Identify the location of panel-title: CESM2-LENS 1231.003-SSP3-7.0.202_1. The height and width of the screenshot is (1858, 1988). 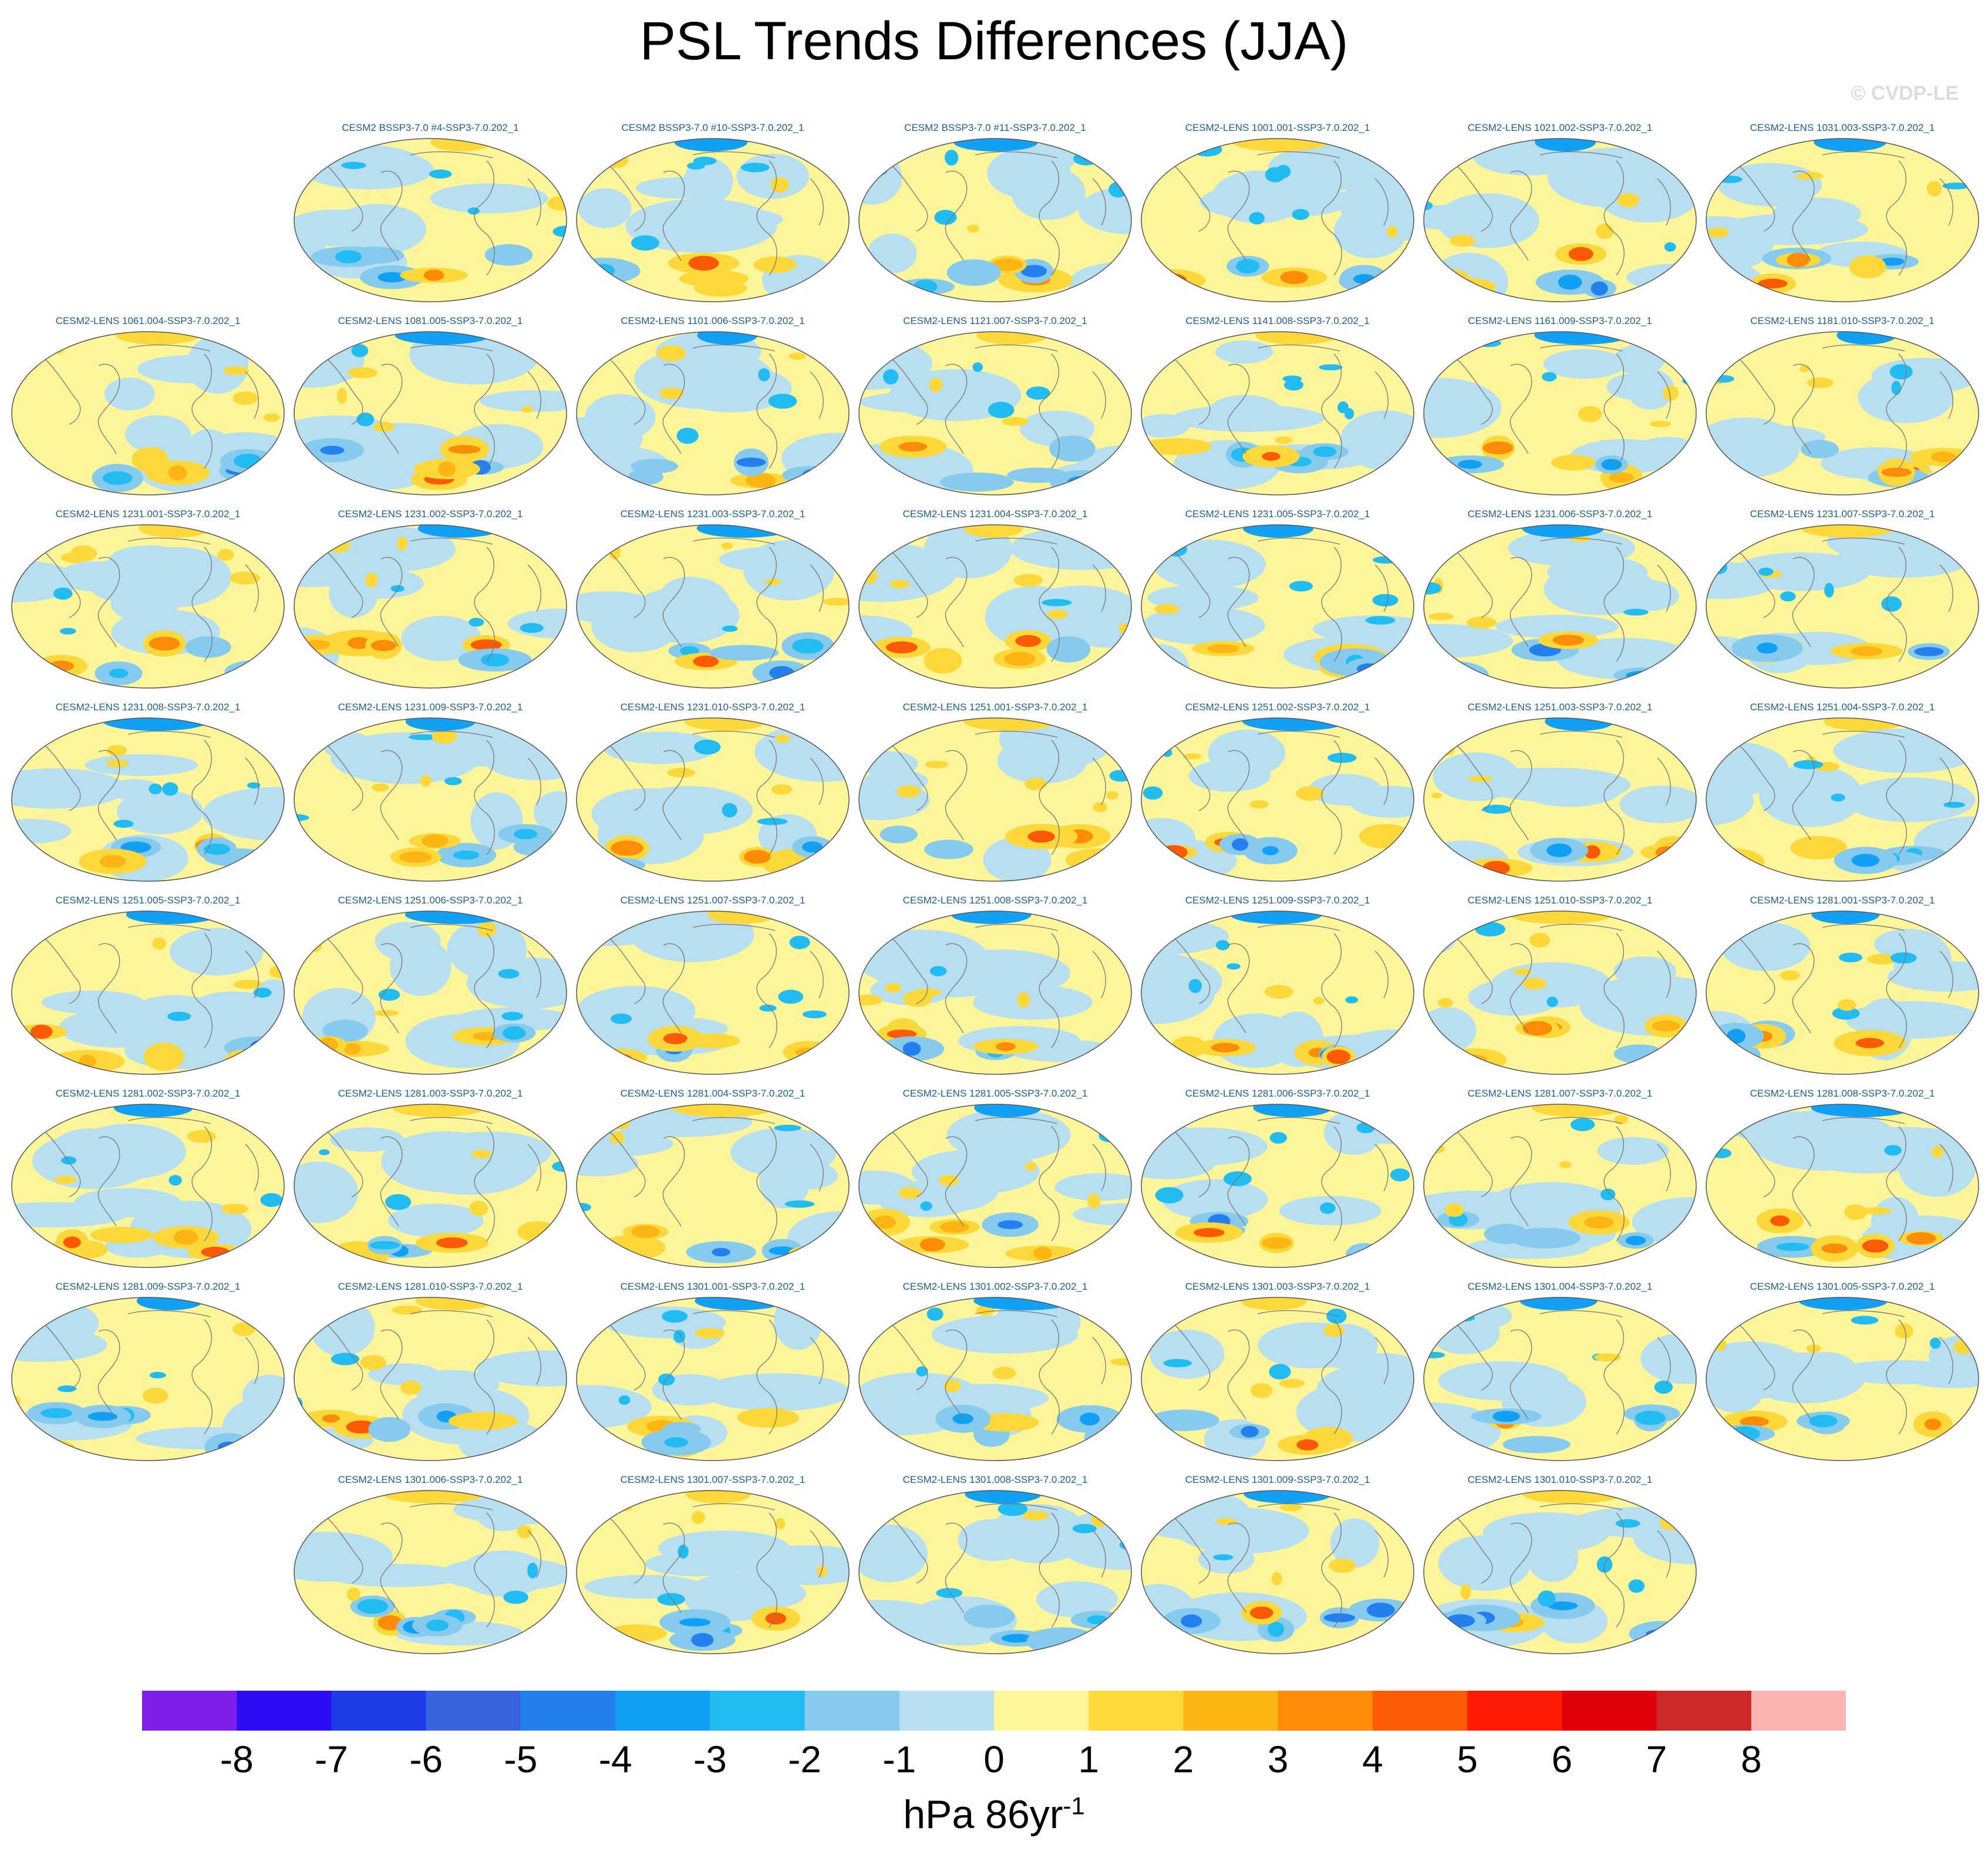
(713, 514).